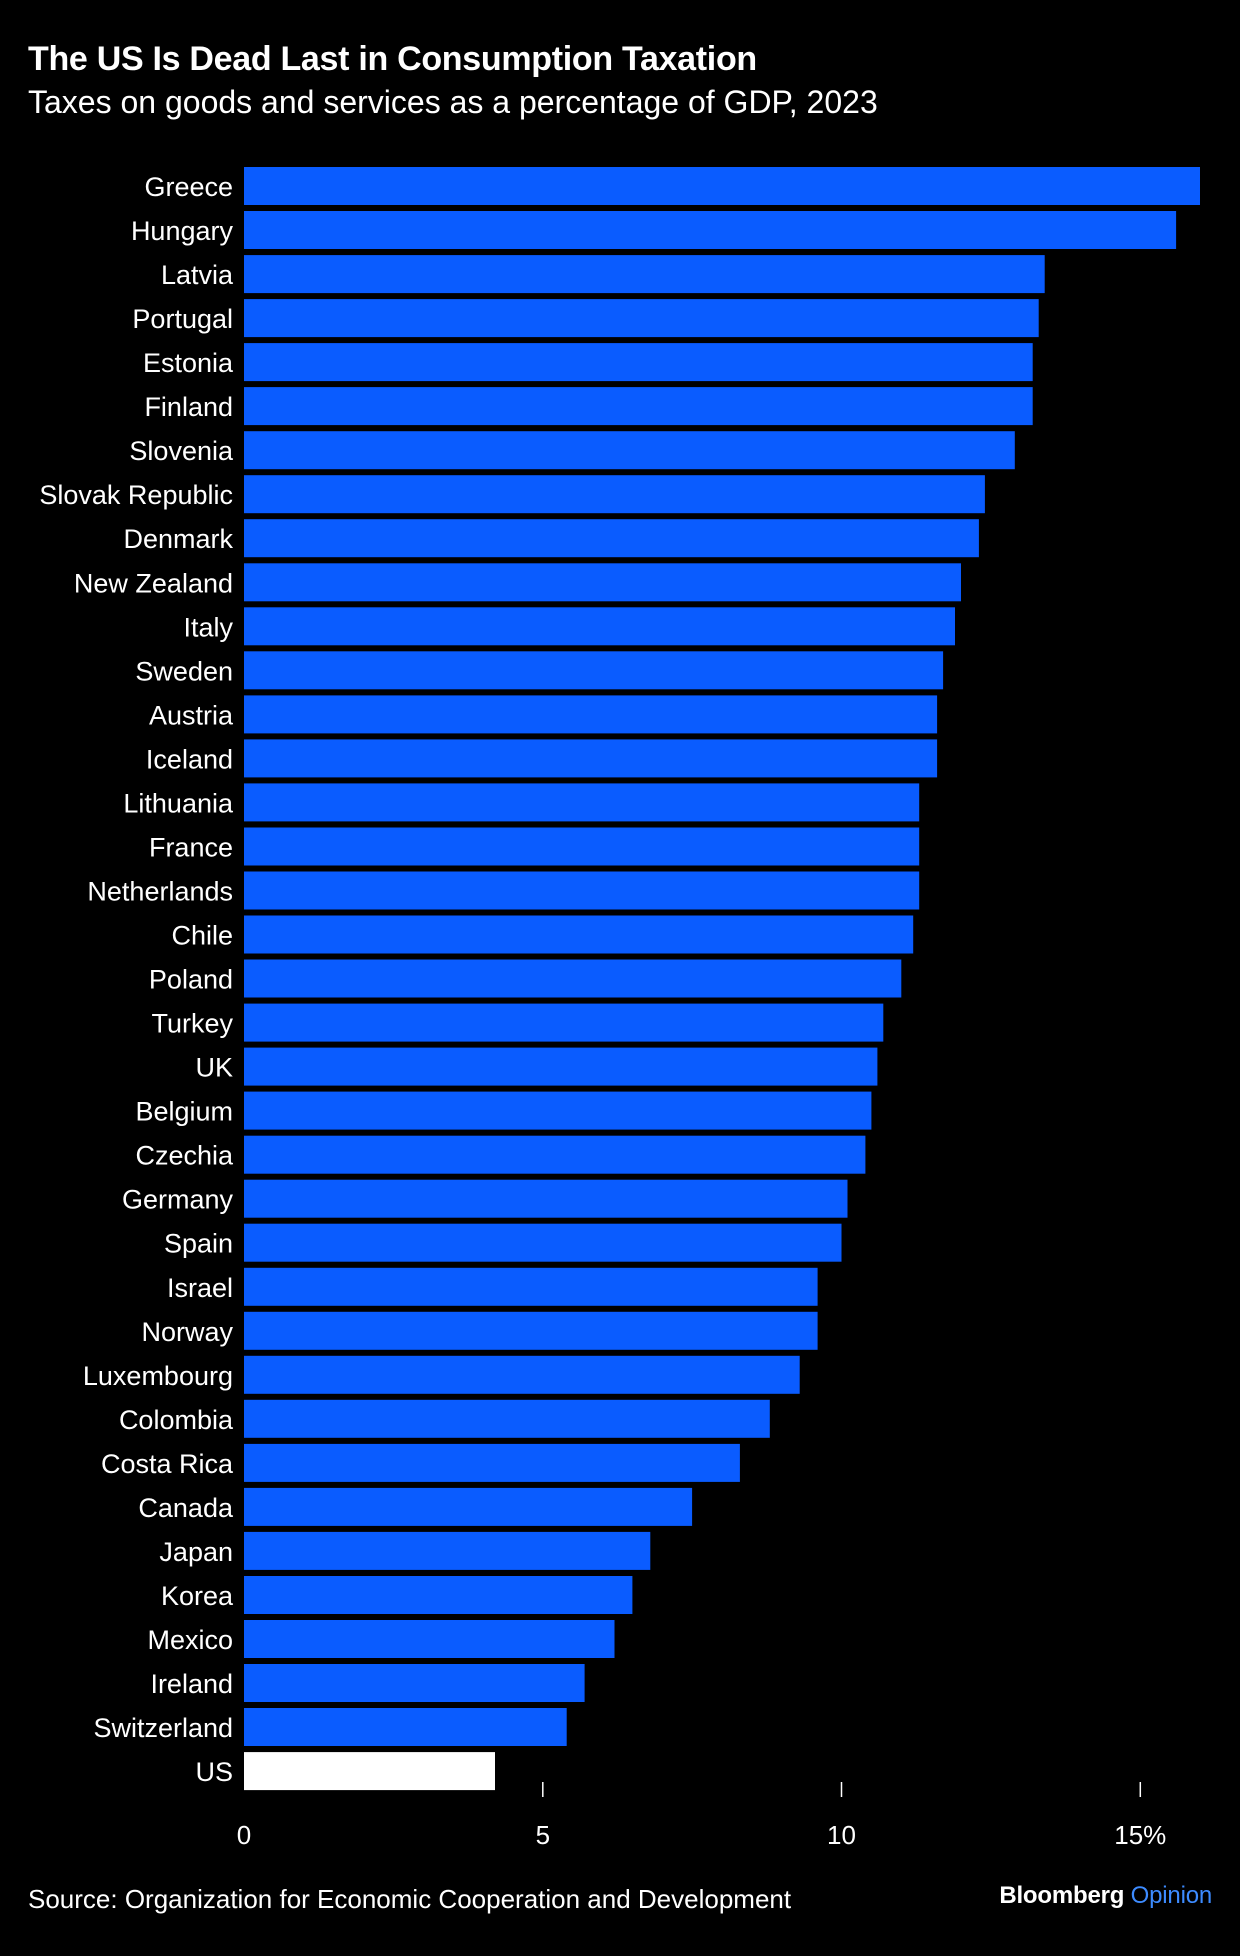 The width and height of the screenshot is (1240, 1956). What do you see at coordinates (191, 715) in the screenshot?
I see `category-label: Austria` at bounding box center [191, 715].